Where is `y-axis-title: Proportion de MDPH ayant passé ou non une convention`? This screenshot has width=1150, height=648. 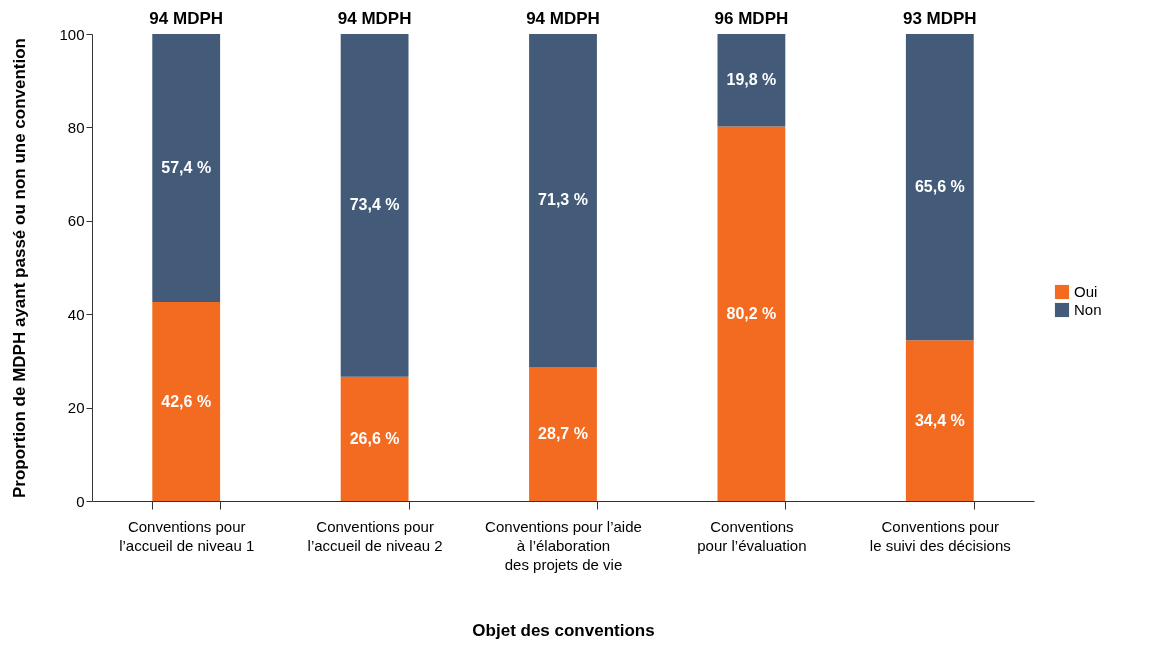
y-axis-title: Proportion de MDPH ayant passé ou non une convention is located at coordinates (20, 268).